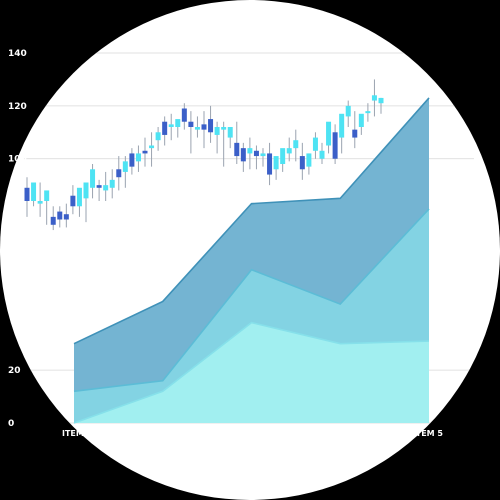 This screenshot has height=500, width=500. What do you see at coordinates (17, 160) in the screenshot?
I see `y-tick-label: 100` at bounding box center [17, 160].